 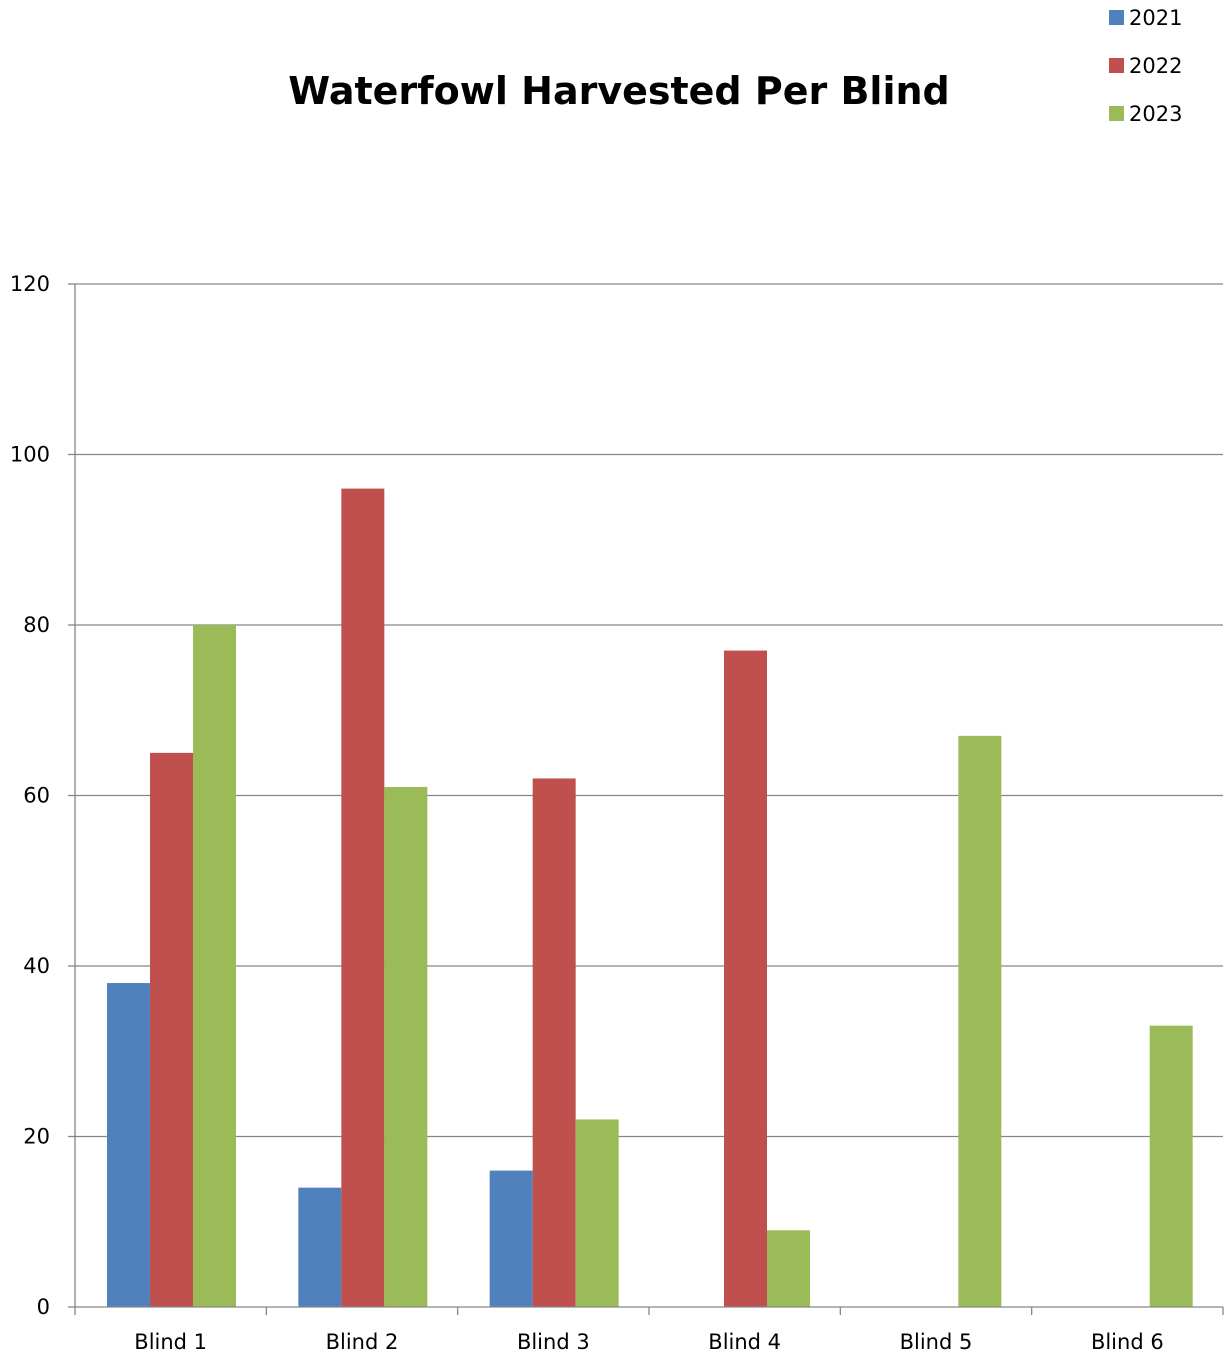 What do you see at coordinates (36, 796) in the screenshot?
I see `y-tick-label: 60` at bounding box center [36, 796].